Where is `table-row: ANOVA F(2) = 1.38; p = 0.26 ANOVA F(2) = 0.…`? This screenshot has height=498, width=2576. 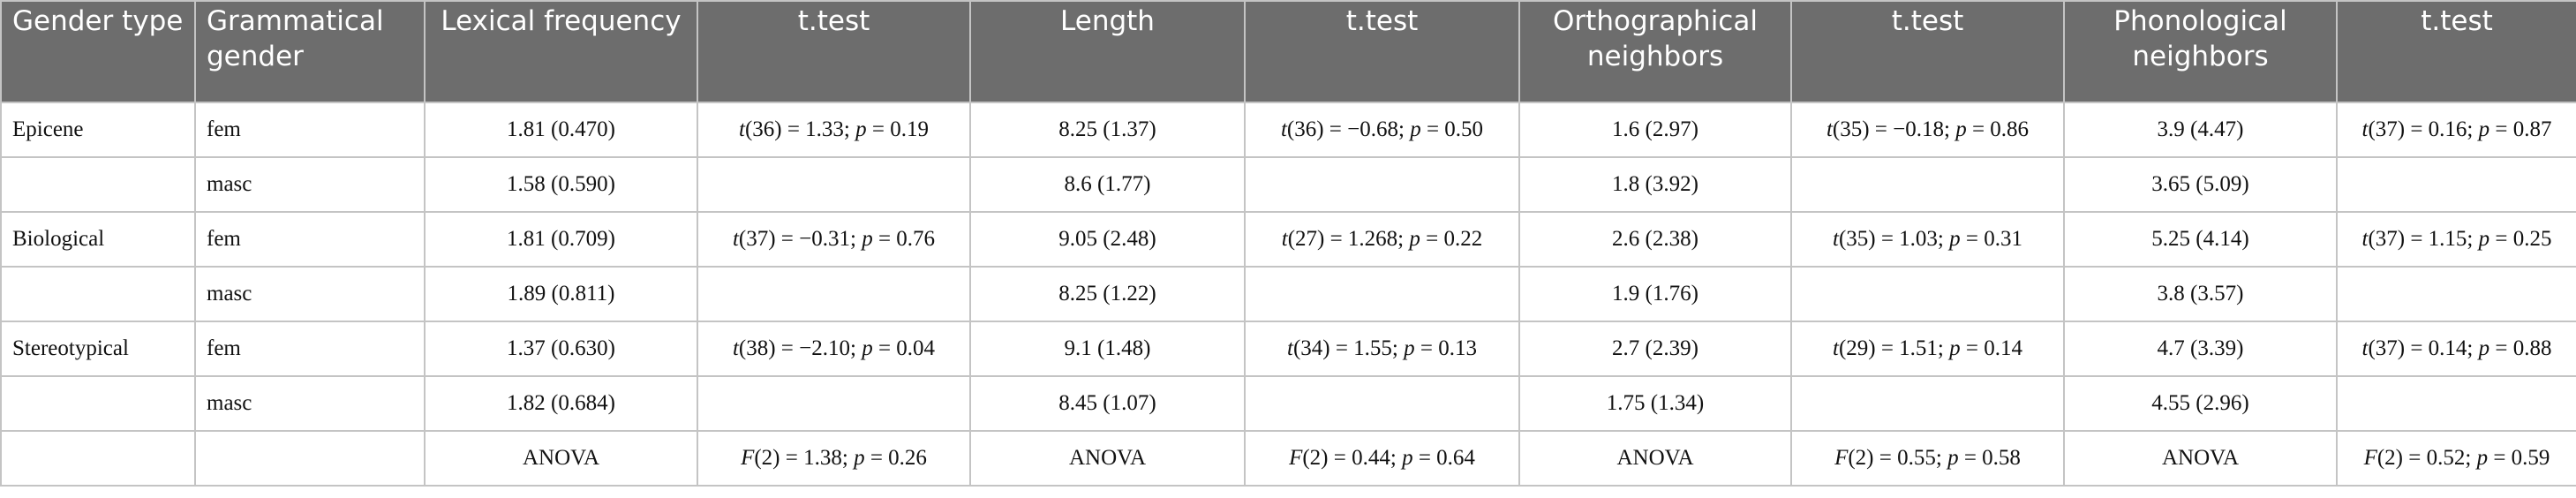 table-row: ANOVA F(2) = 1.38; p = 0.26 ANOVA F(2) = 0.… is located at coordinates (1288, 458).